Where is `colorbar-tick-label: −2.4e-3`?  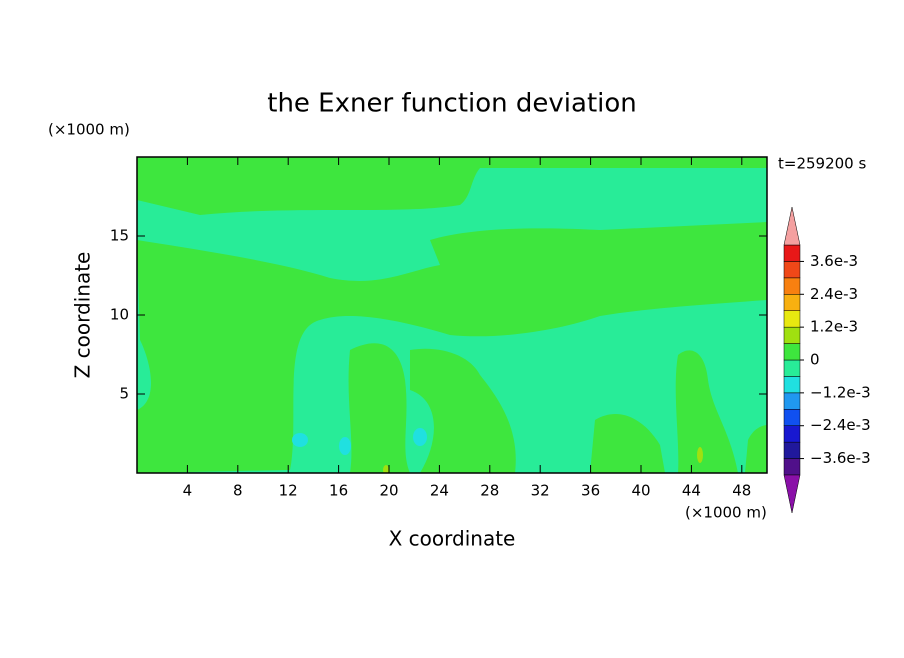
colorbar-tick-label: −2.4e-3 is located at coordinates (840, 425).